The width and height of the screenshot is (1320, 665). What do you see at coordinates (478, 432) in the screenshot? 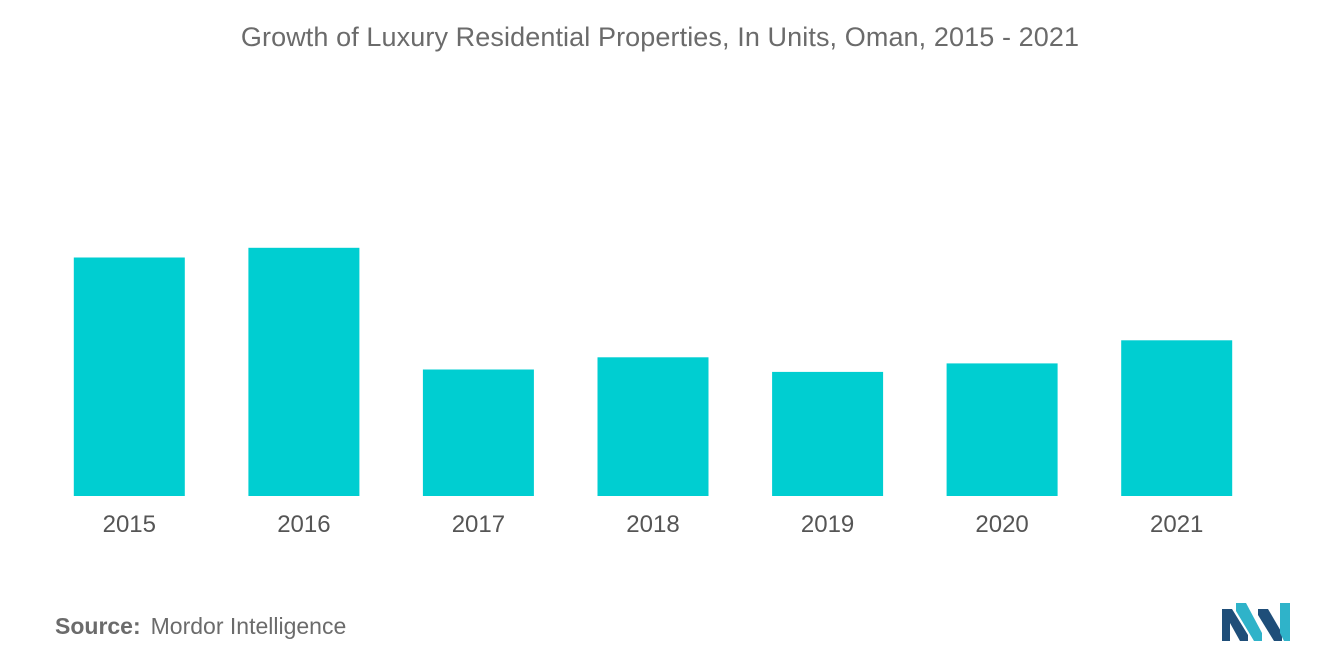
I see `bar-2017` at bounding box center [478, 432].